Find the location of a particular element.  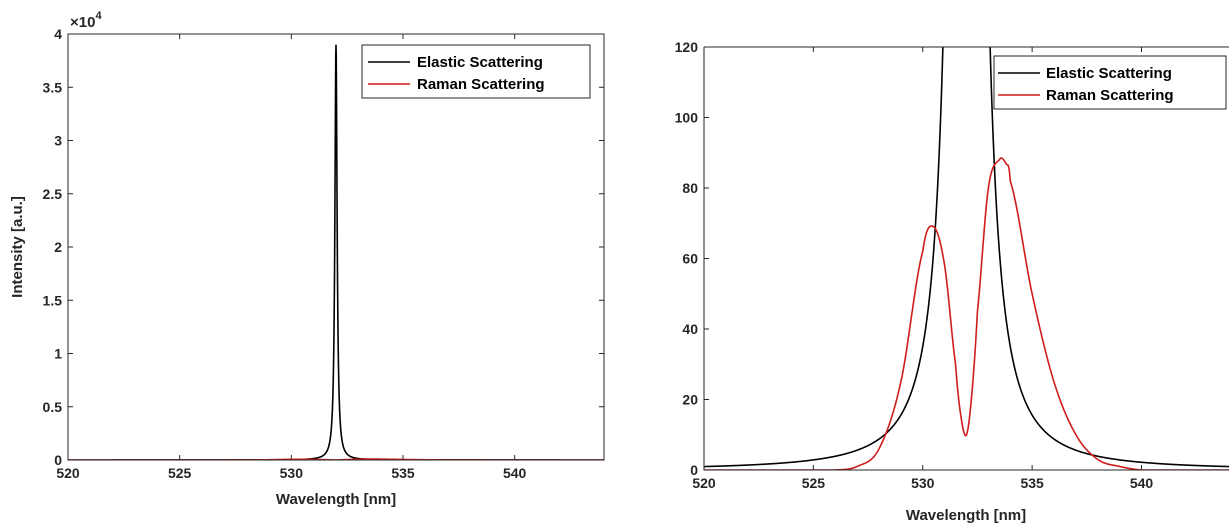

right-legend-box is located at coordinates (1110, 82).